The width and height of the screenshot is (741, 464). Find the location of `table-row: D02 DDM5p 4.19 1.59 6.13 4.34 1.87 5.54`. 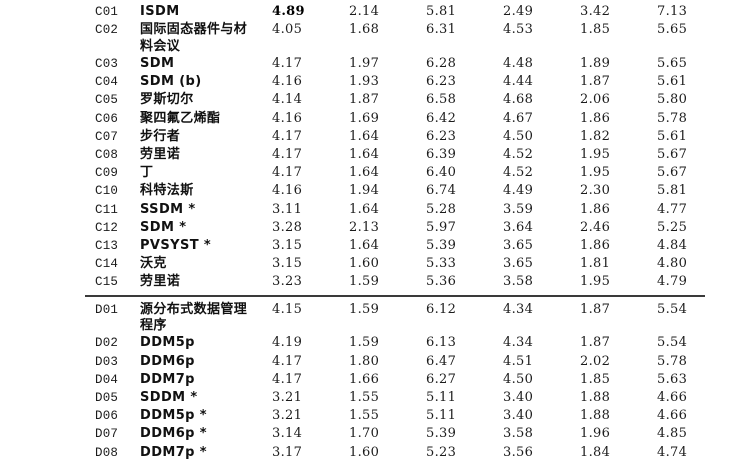

table-row: D02 DDM5p 4.19 1.59 6.13 4.34 1.87 5.54 is located at coordinates (395, 343).